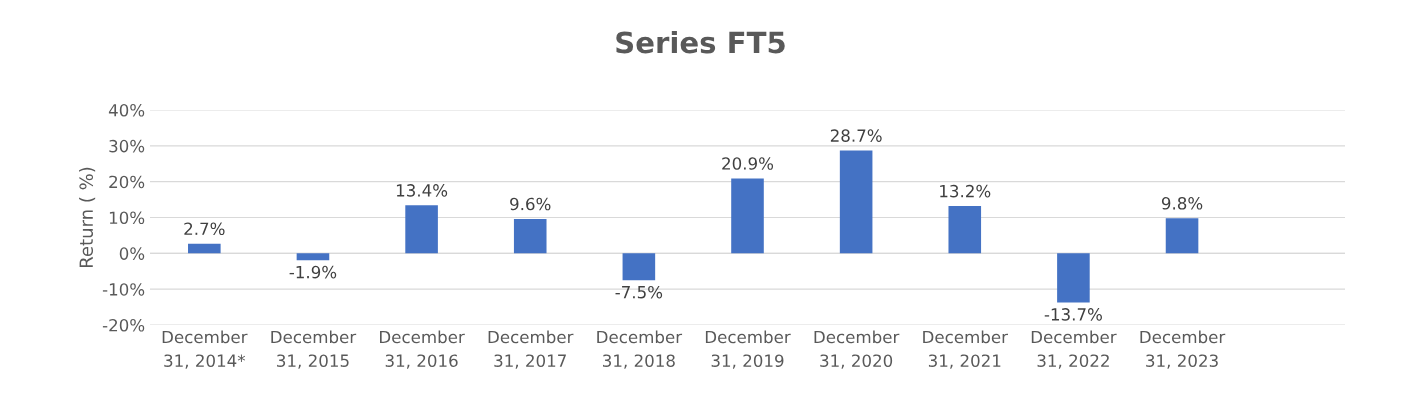 This screenshot has height=413, width=1401. What do you see at coordinates (314, 349) in the screenshot?
I see `x-tick-label: December 31, 2015` at bounding box center [314, 349].